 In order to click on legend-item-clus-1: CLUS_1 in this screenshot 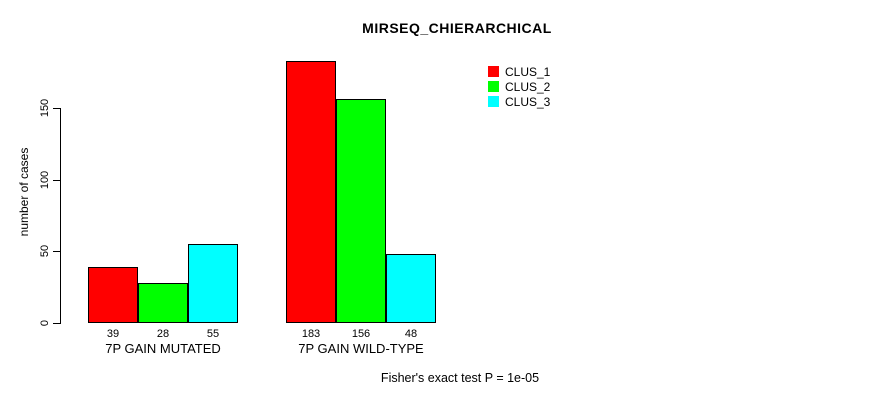, I will do `click(519, 71)`.